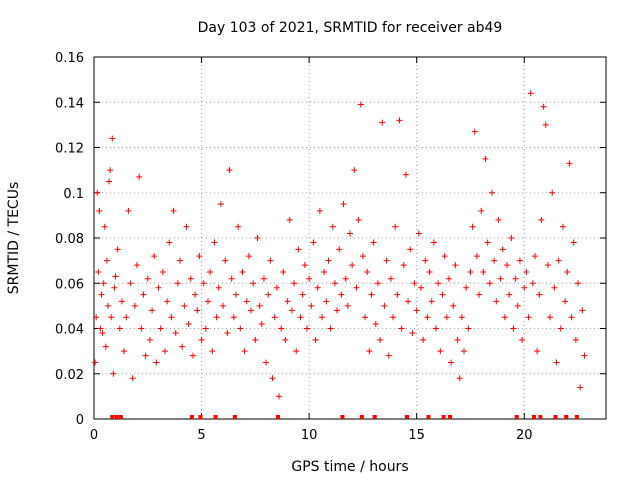 This screenshot has width=640, height=480. Describe the element at coordinates (69, 149) in the screenshot. I see `y-tick-label: 0.12` at that location.